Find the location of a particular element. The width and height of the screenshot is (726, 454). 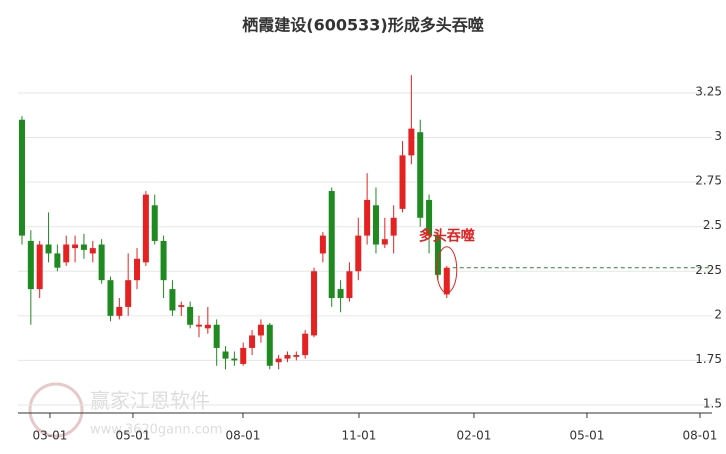

x-tick-label: 03-01 is located at coordinates (50, 436).